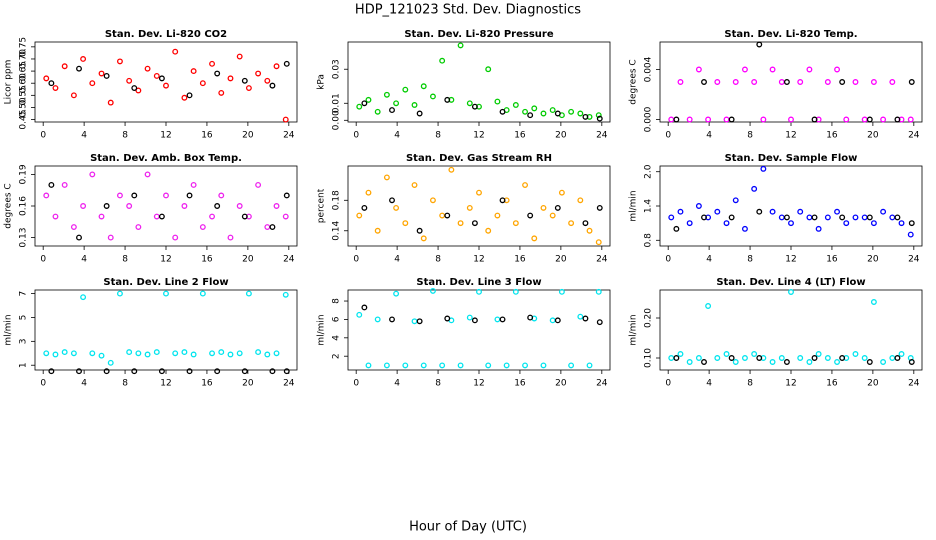 The height and width of the screenshot is (540, 936). What do you see at coordinates (649, 358) in the screenshot?
I see `y-tick-label: 0.10` at bounding box center [649, 358].